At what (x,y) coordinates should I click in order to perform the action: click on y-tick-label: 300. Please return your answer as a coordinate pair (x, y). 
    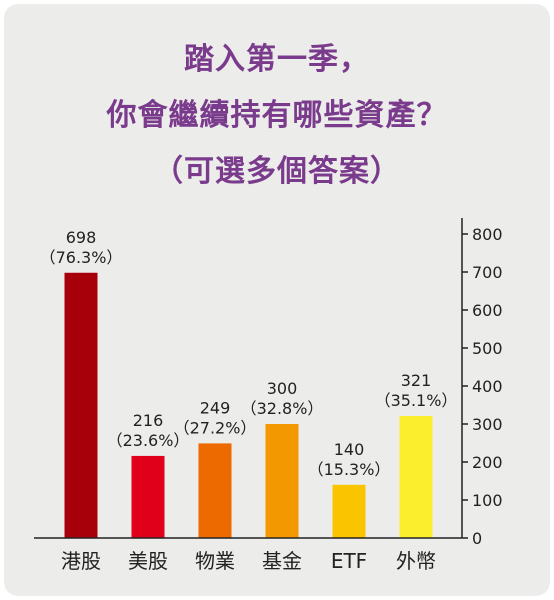
    Looking at the image, I should click on (487, 424).